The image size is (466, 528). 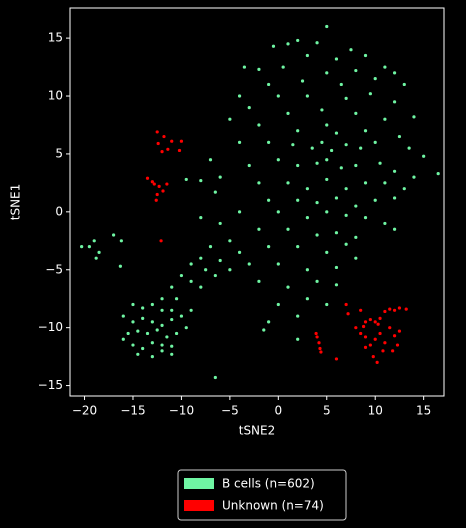 What do you see at coordinates (257, 431) in the screenshot?
I see `x-axis-label: tSNE2` at bounding box center [257, 431].